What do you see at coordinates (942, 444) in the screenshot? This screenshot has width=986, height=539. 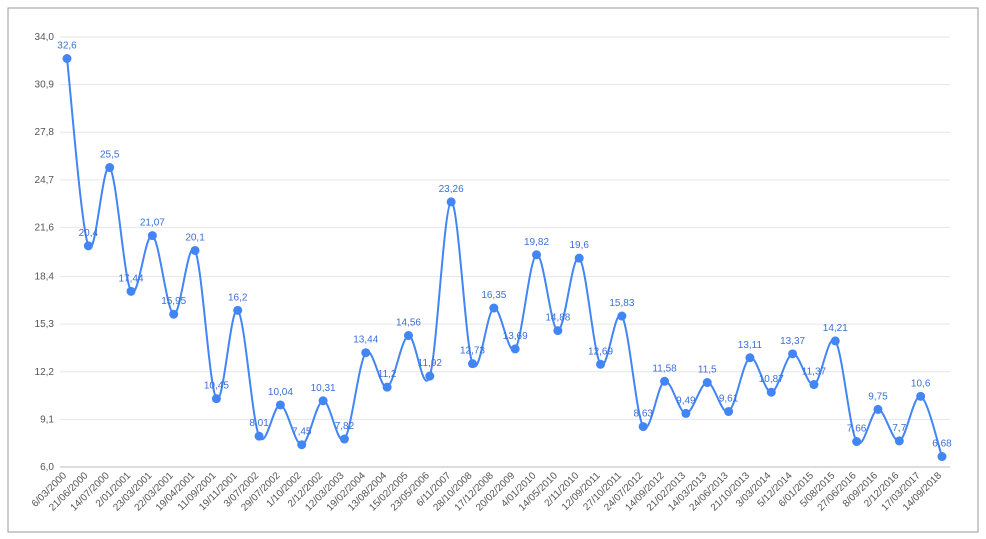 I see `value-label: 6,68` at bounding box center [942, 444].